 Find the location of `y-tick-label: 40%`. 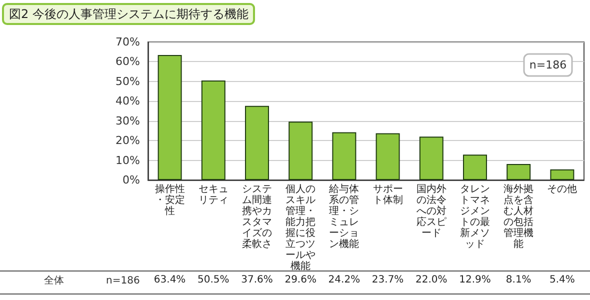

y-tick-label: 40% is located at coordinates (128, 101).